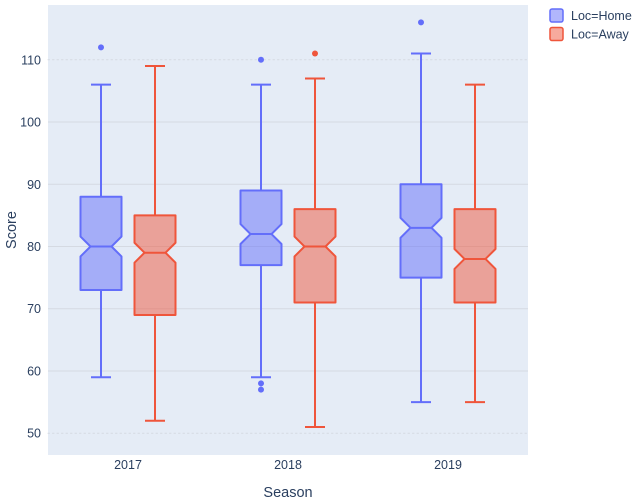 The image size is (640, 504). I want to click on legend-label: Loc=Home, so click(601, 16).